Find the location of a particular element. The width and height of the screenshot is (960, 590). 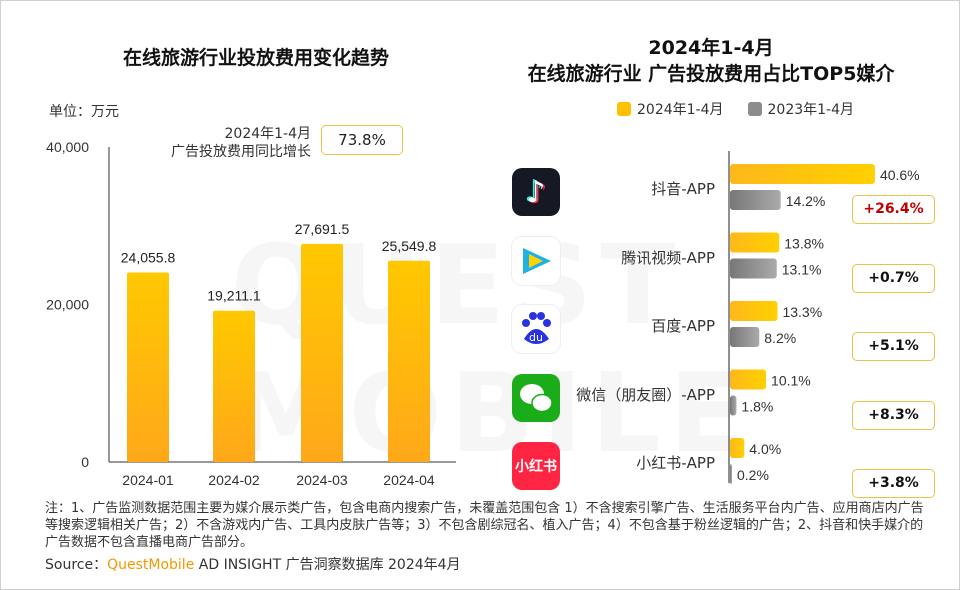

wechat-icon is located at coordinates (536, 397).